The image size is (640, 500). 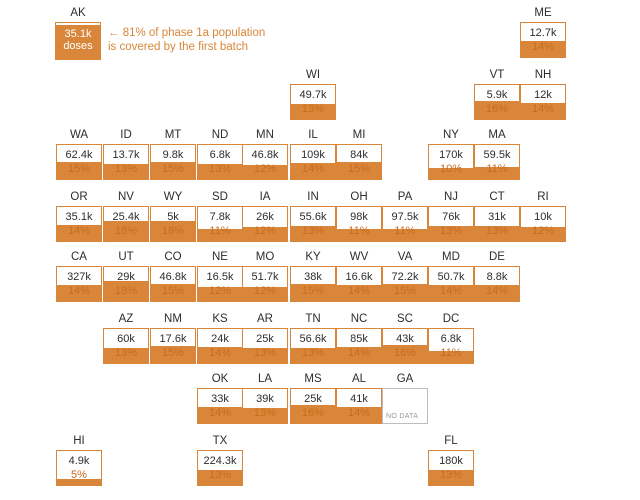 What do you see at coordinates (451, 135) in the screenshot?
I see `state-abbr: NY` at bounding box center [451, 135].